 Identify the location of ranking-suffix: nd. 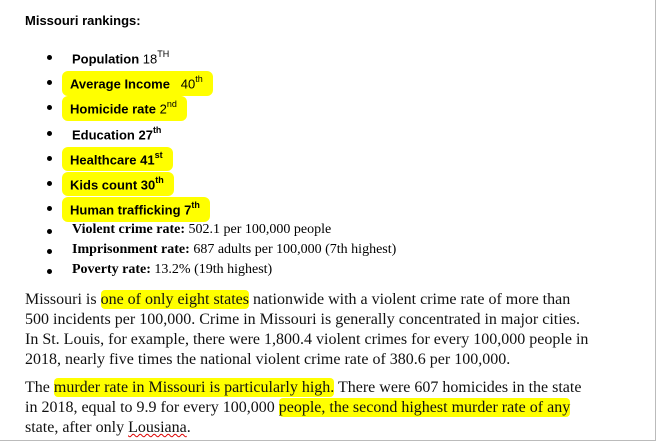
(171, 104).